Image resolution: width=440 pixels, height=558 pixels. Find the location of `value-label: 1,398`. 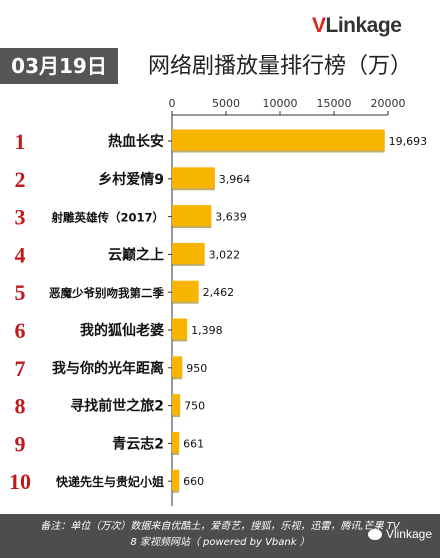

value-label: 1,398 is located at coordinates (207, 330).